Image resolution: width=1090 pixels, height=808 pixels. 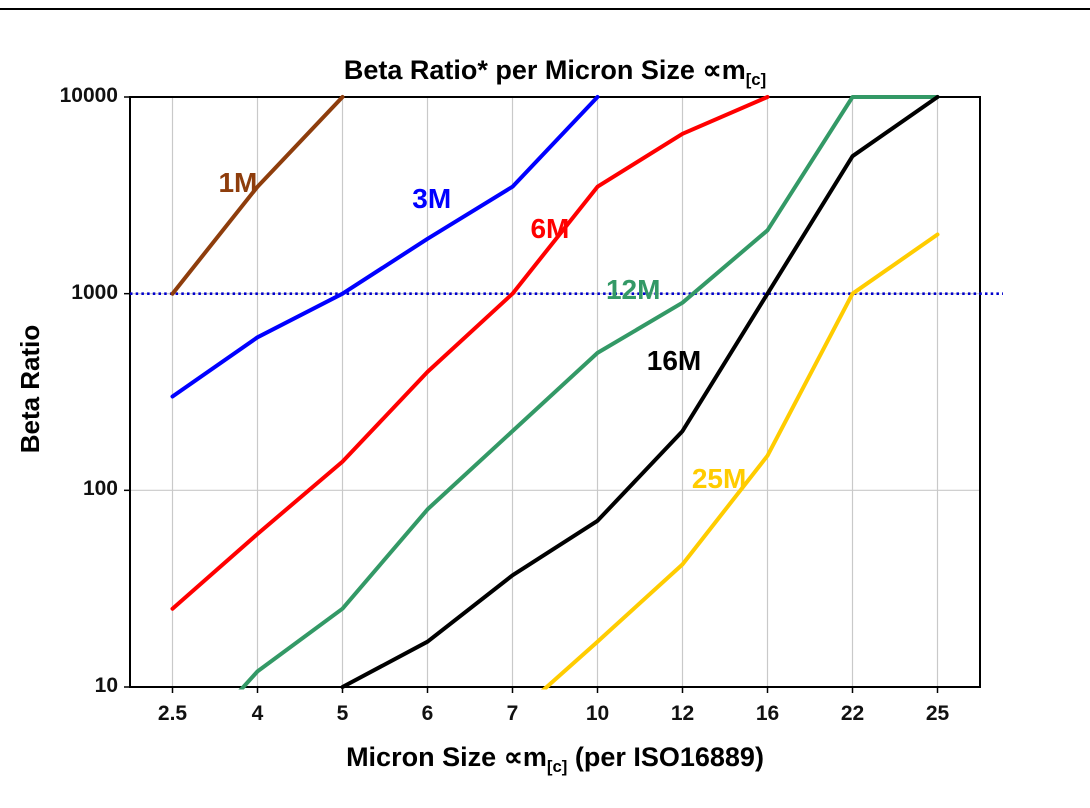 I want to click on chart-title-subscript: [c], so click(x=756, y=79).